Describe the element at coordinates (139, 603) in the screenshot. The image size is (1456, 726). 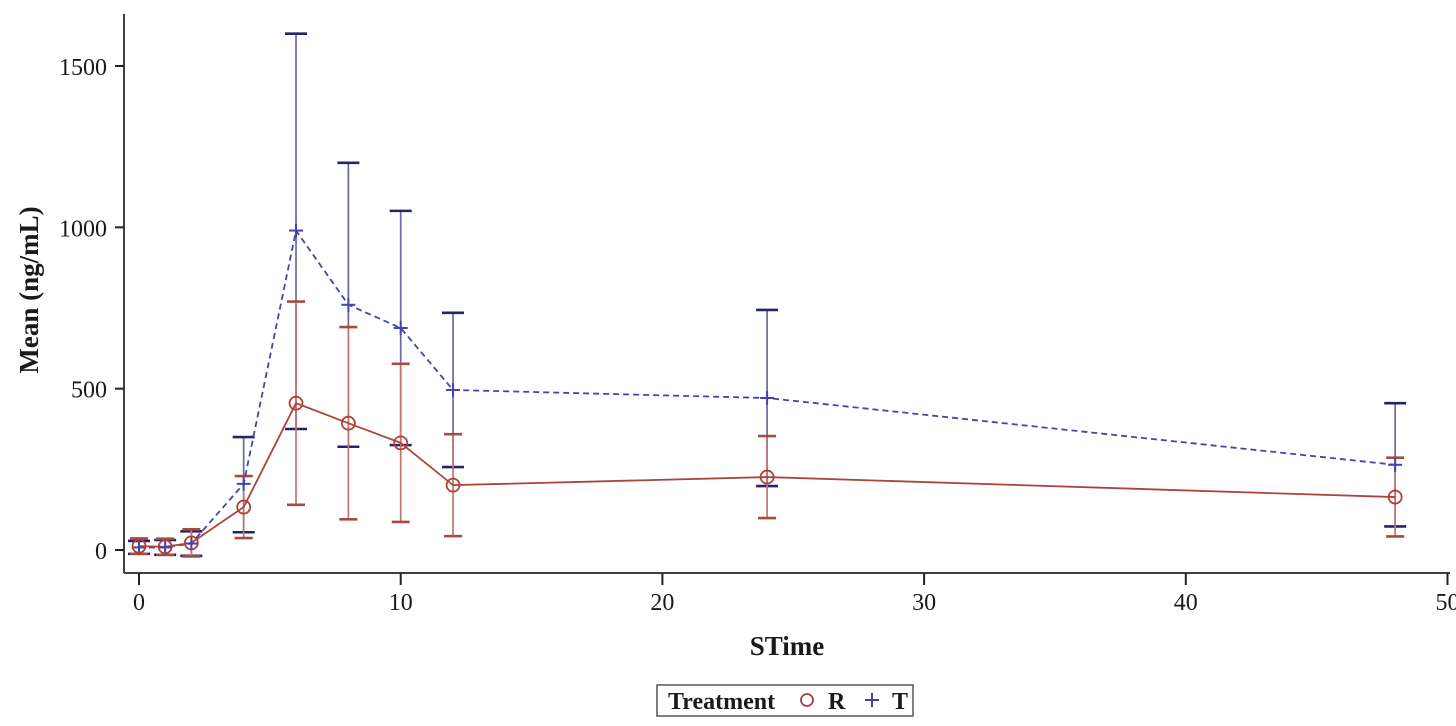
I see `x-tick-label: 0` at that location.